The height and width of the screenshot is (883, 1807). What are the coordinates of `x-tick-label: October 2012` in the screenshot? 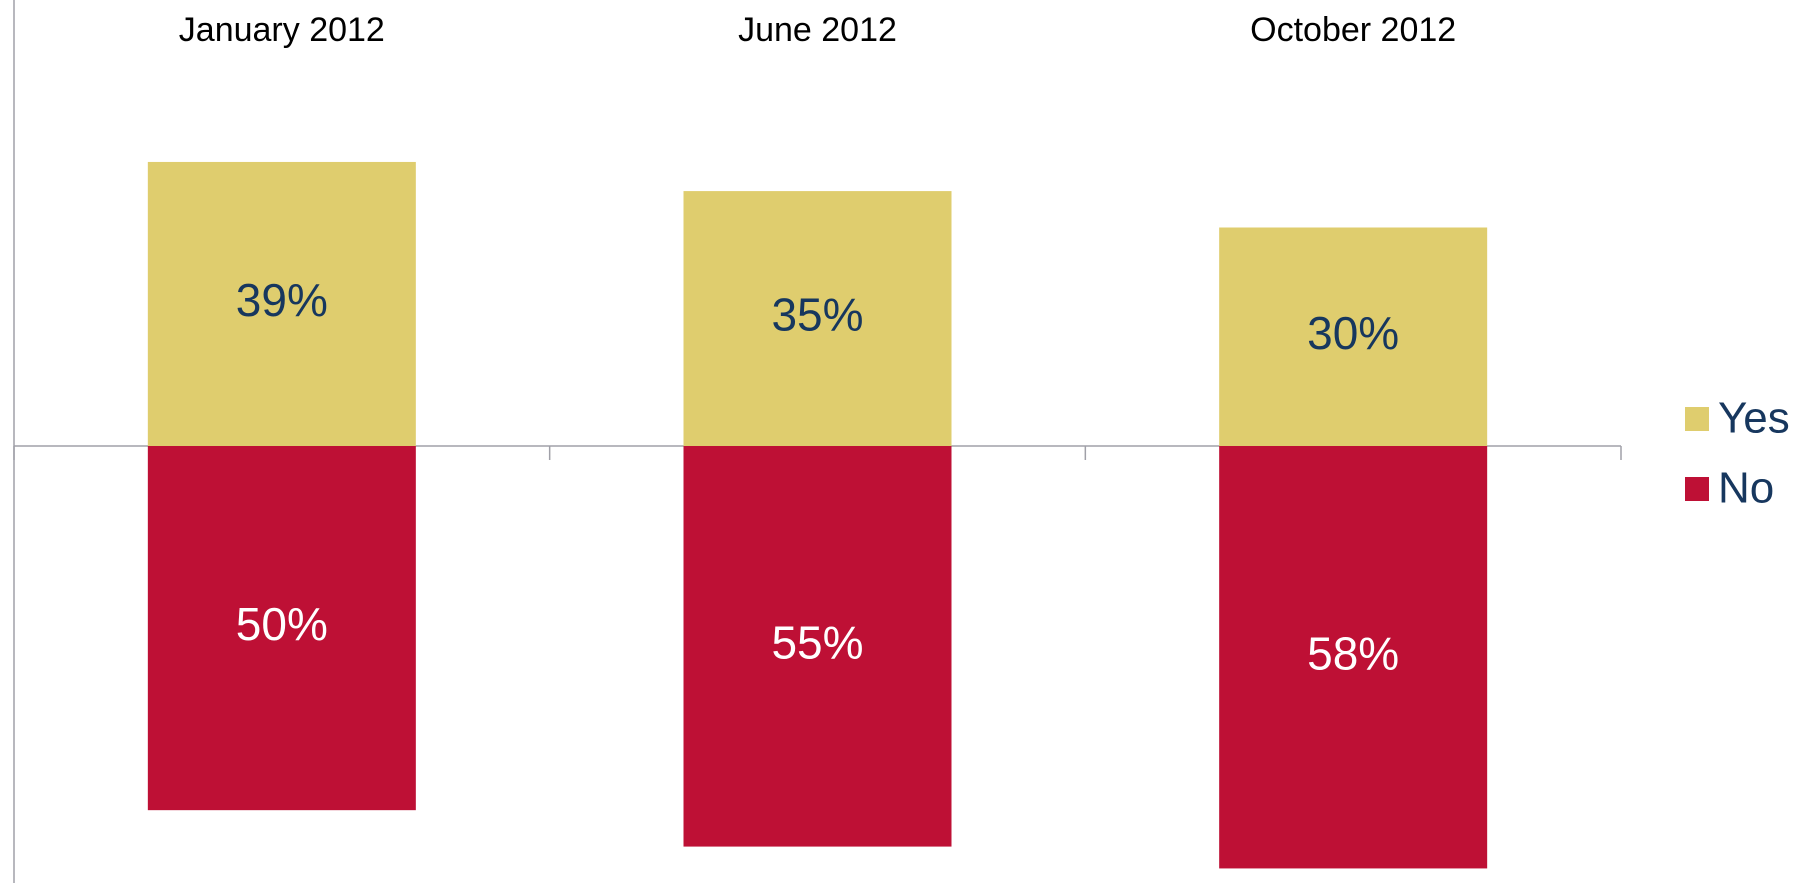 It's located at (1353, 30).